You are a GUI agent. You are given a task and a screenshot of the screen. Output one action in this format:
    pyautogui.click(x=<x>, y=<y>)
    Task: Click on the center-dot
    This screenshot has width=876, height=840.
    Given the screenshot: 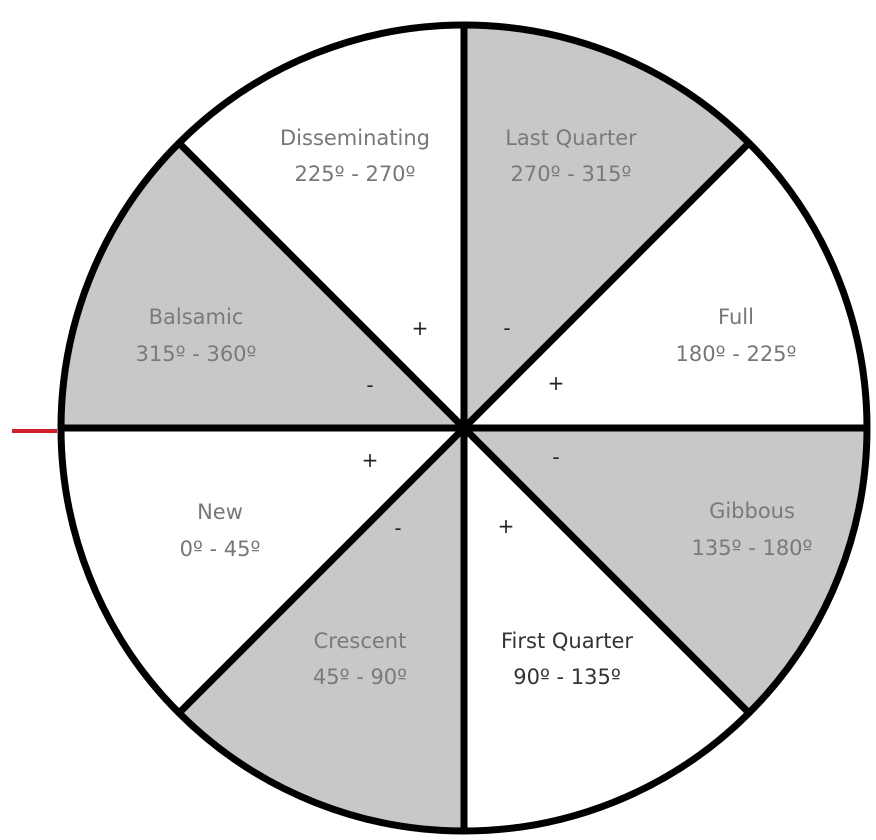 What is the action you would take?
    pyautogui.click(x=464, y=428)
    